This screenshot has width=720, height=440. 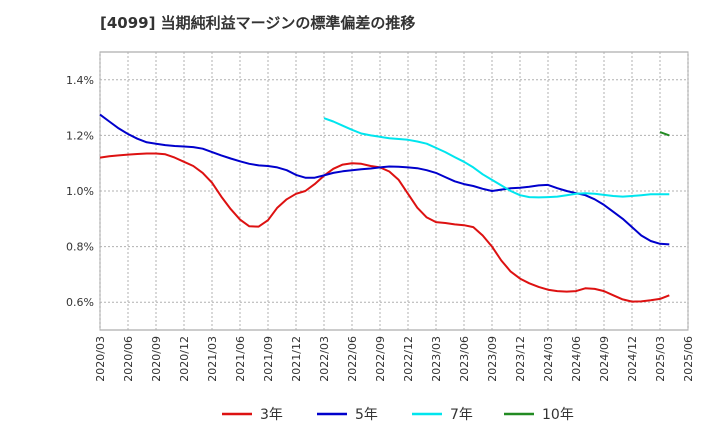 I want to click on legend: 3年 5年 7年 10年, so click(x=398, y=415).